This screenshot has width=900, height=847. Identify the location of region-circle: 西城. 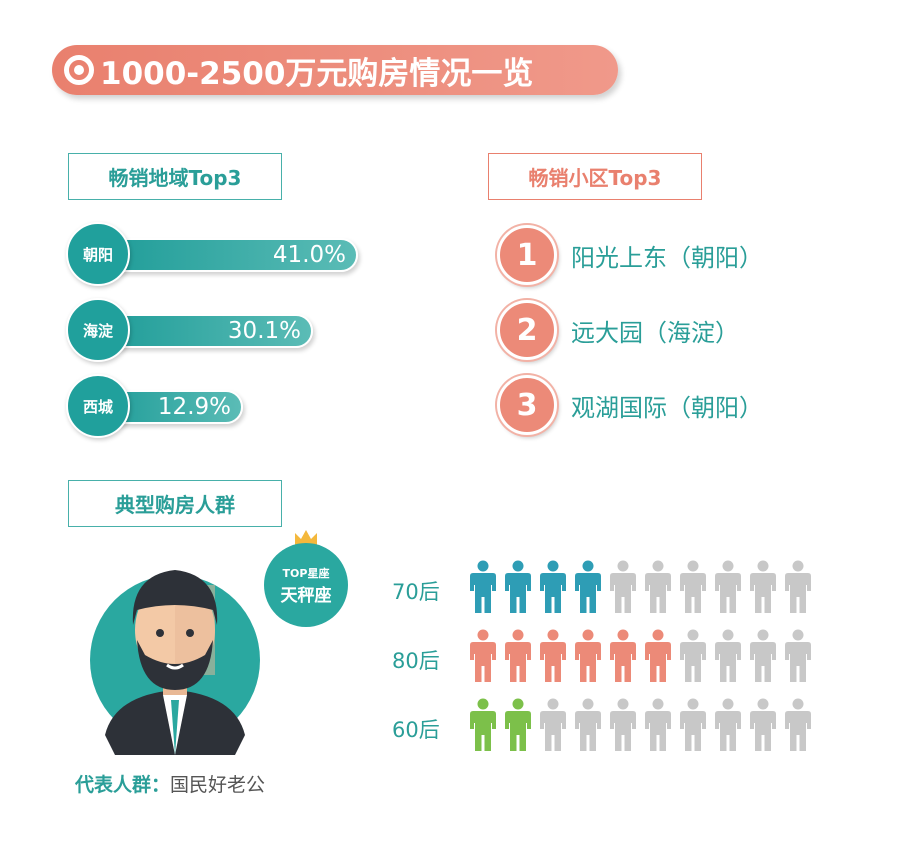
(98, 406).